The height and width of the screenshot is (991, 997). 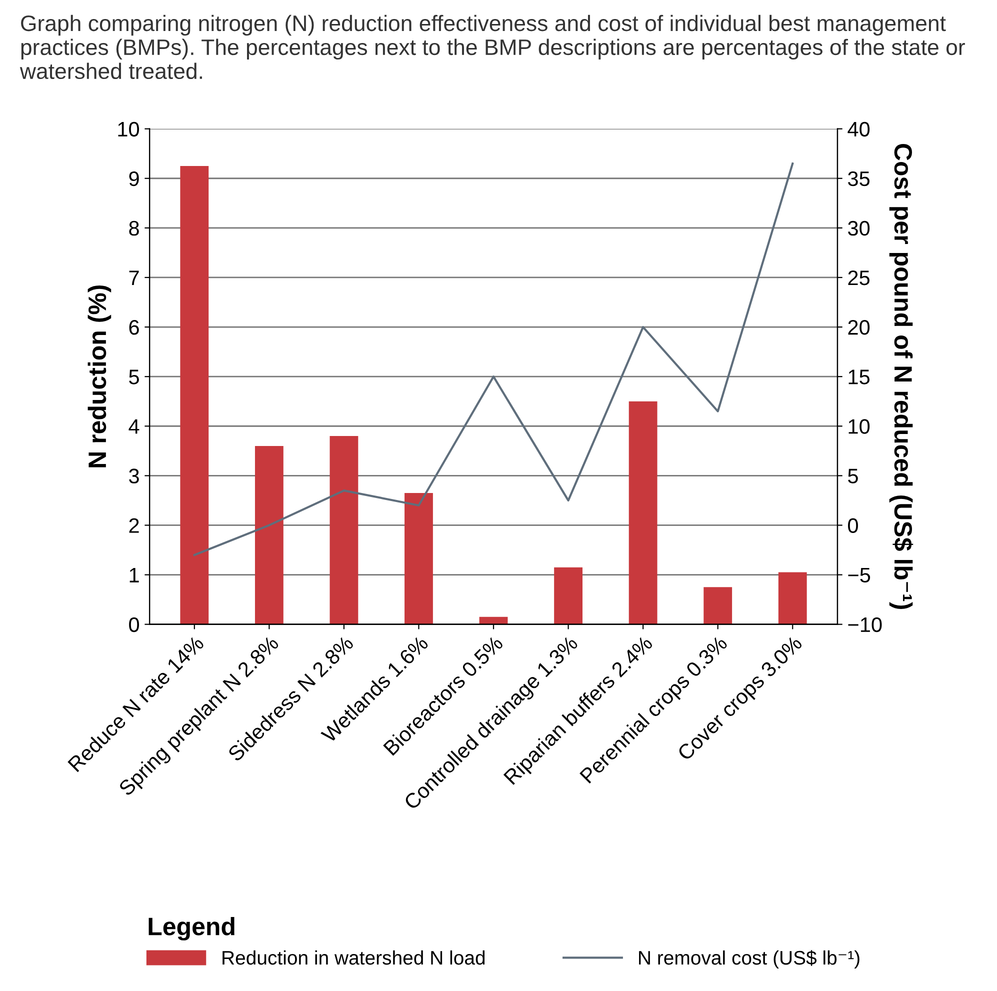 What do you see at coordinates (134, 426) in the screenshot?
I see `y-tick-label: 4` at bounding box center [134, 426].